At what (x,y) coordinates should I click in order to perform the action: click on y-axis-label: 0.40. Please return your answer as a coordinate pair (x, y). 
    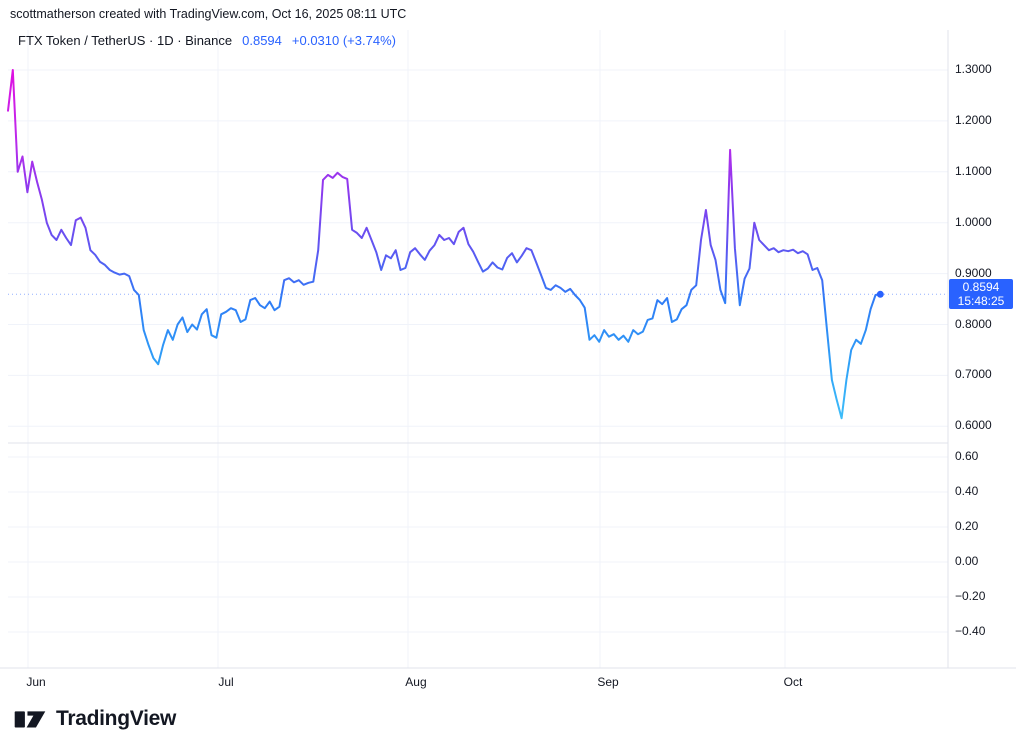
    Looking at the image, I should click on (967, 491).